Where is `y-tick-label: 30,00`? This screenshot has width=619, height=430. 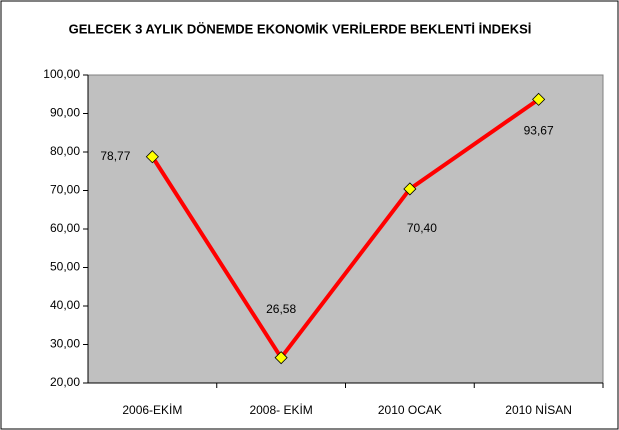 y-tick-label: 30,00 is located at coordinates (65, 344).